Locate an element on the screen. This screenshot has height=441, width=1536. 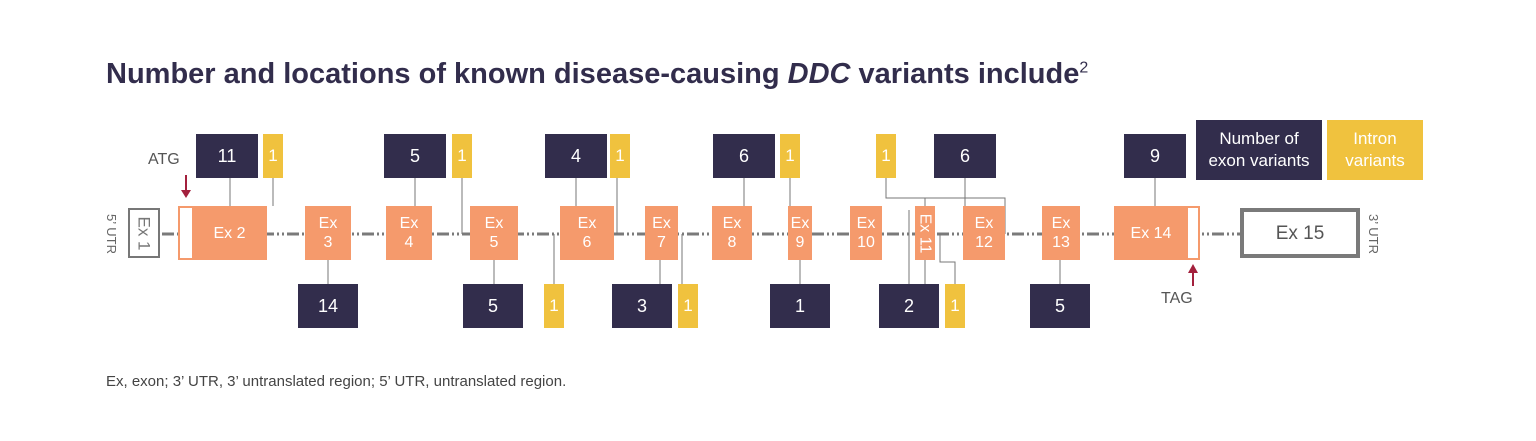
exon-variant-box: 3 is located at coordinates (642, 306).